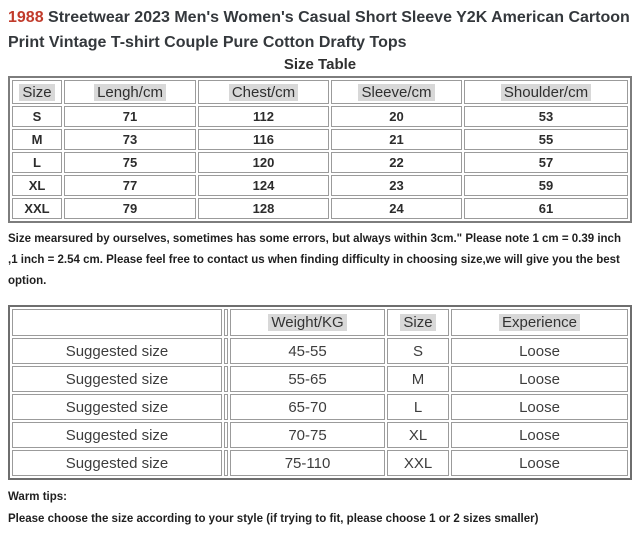 The height and width of the screenshot is (538, 640). Describe the element at coordinates (130, 185) in the screenshot. I see `length-cell: 77` at that location.